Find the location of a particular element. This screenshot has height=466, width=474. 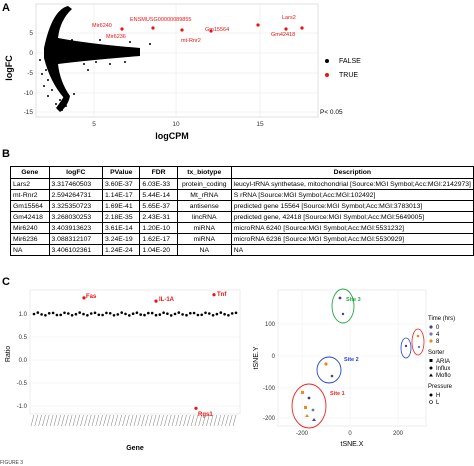

y-tick: -100 is located at coordinates (269, 389).